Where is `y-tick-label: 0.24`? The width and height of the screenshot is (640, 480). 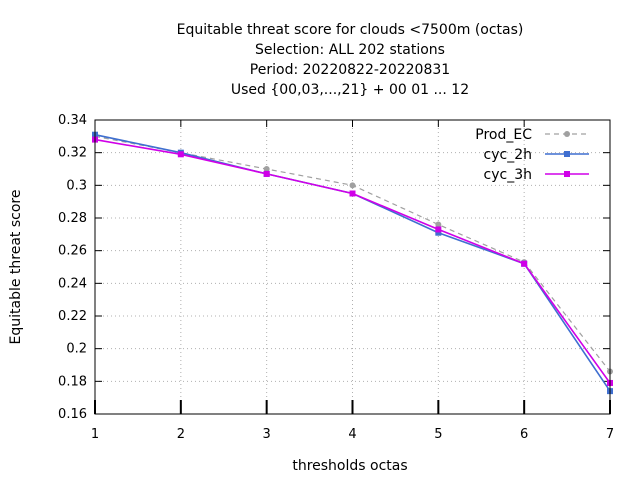 y-tick-label: 0.24 is located at coordinates (72, 283).